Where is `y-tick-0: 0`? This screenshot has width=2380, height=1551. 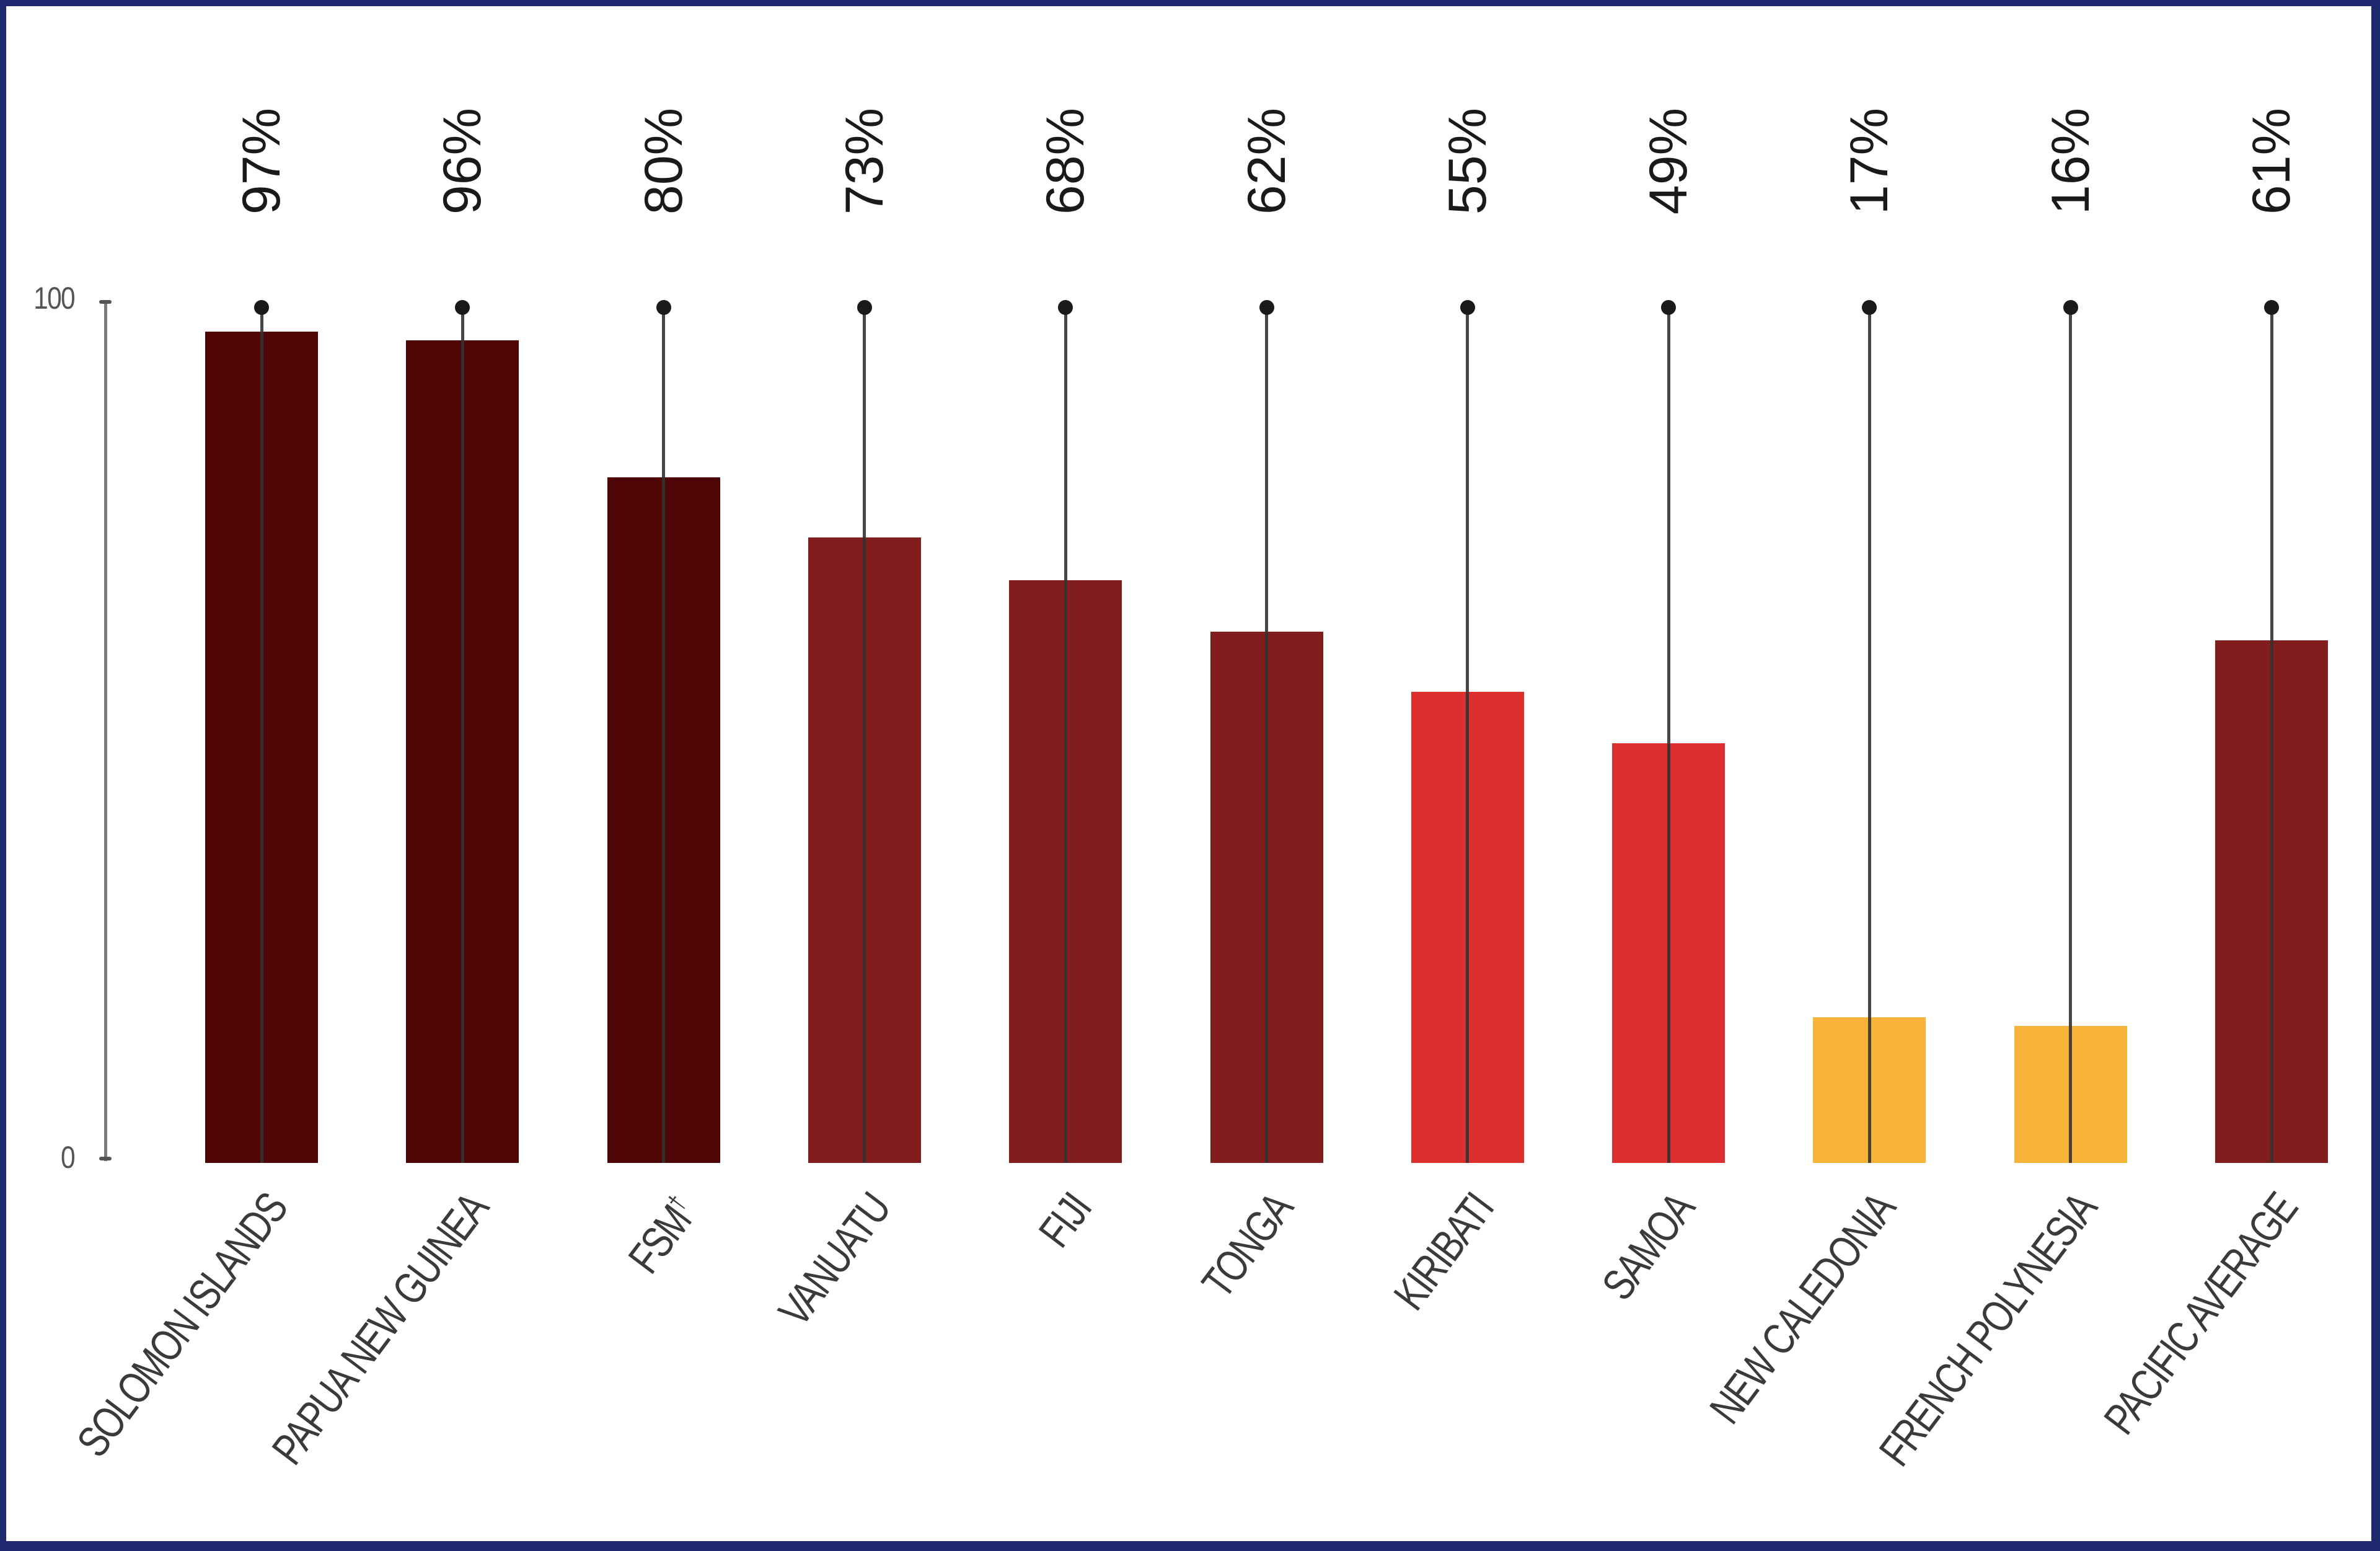
y-tick-0: 0 is located at coordinates (68, 1157).